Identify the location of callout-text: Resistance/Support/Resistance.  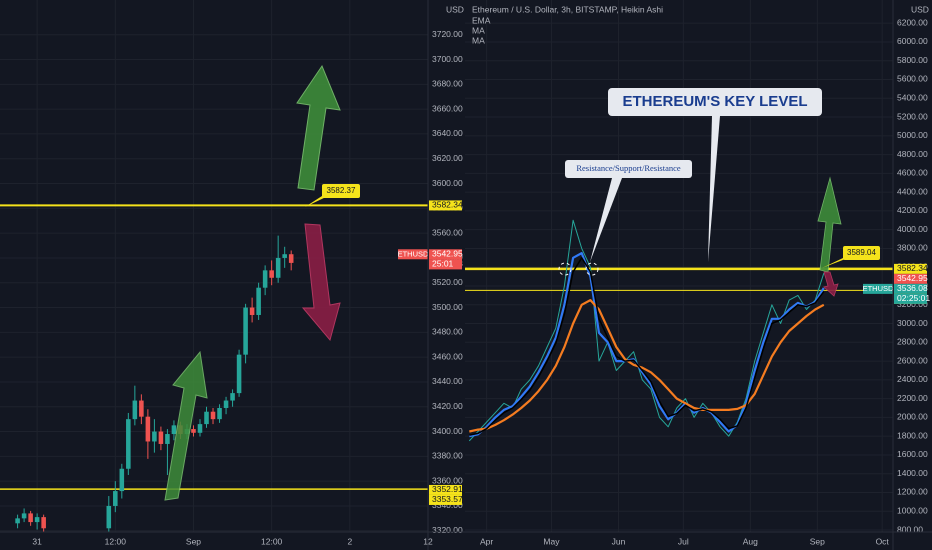
(628, 168).